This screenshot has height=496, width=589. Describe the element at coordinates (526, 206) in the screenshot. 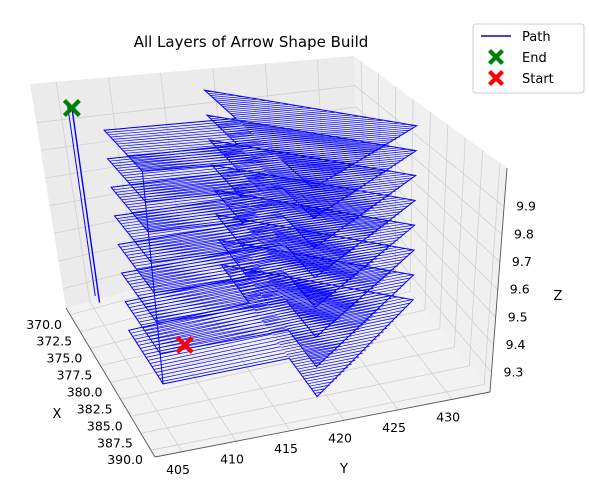

I see `z-tick-label: 9.9` at that location.